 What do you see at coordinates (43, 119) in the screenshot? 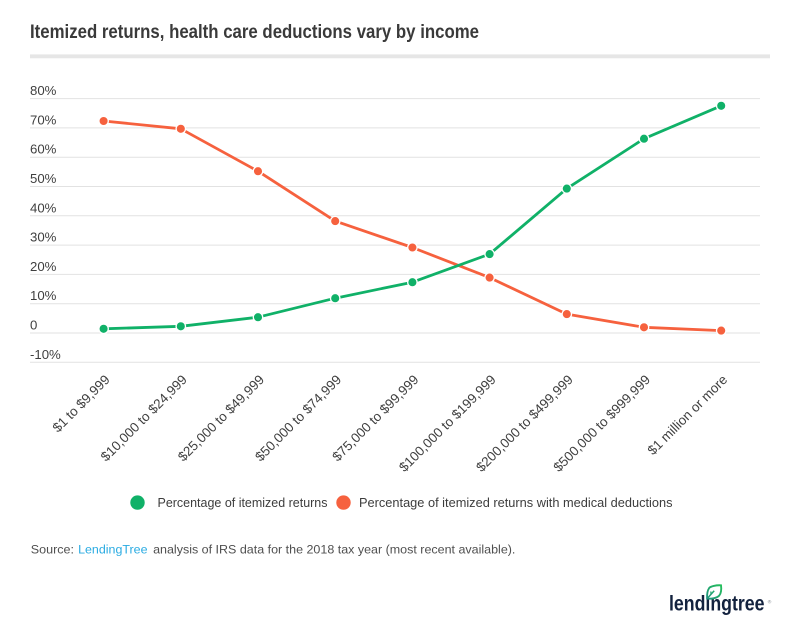
I see `svg-text: 70%` at bounding box center [43, 119].